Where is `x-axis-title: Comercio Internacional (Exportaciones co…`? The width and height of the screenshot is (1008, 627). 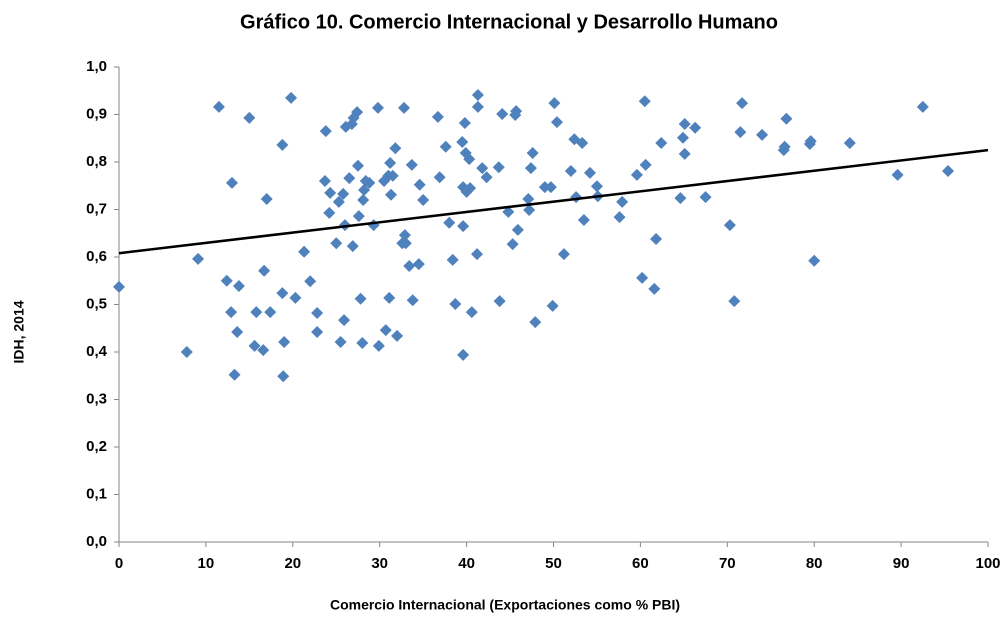 x-axis-title: Comercio Internacional (Exportaciones co… is located at coordinates (505, 605).